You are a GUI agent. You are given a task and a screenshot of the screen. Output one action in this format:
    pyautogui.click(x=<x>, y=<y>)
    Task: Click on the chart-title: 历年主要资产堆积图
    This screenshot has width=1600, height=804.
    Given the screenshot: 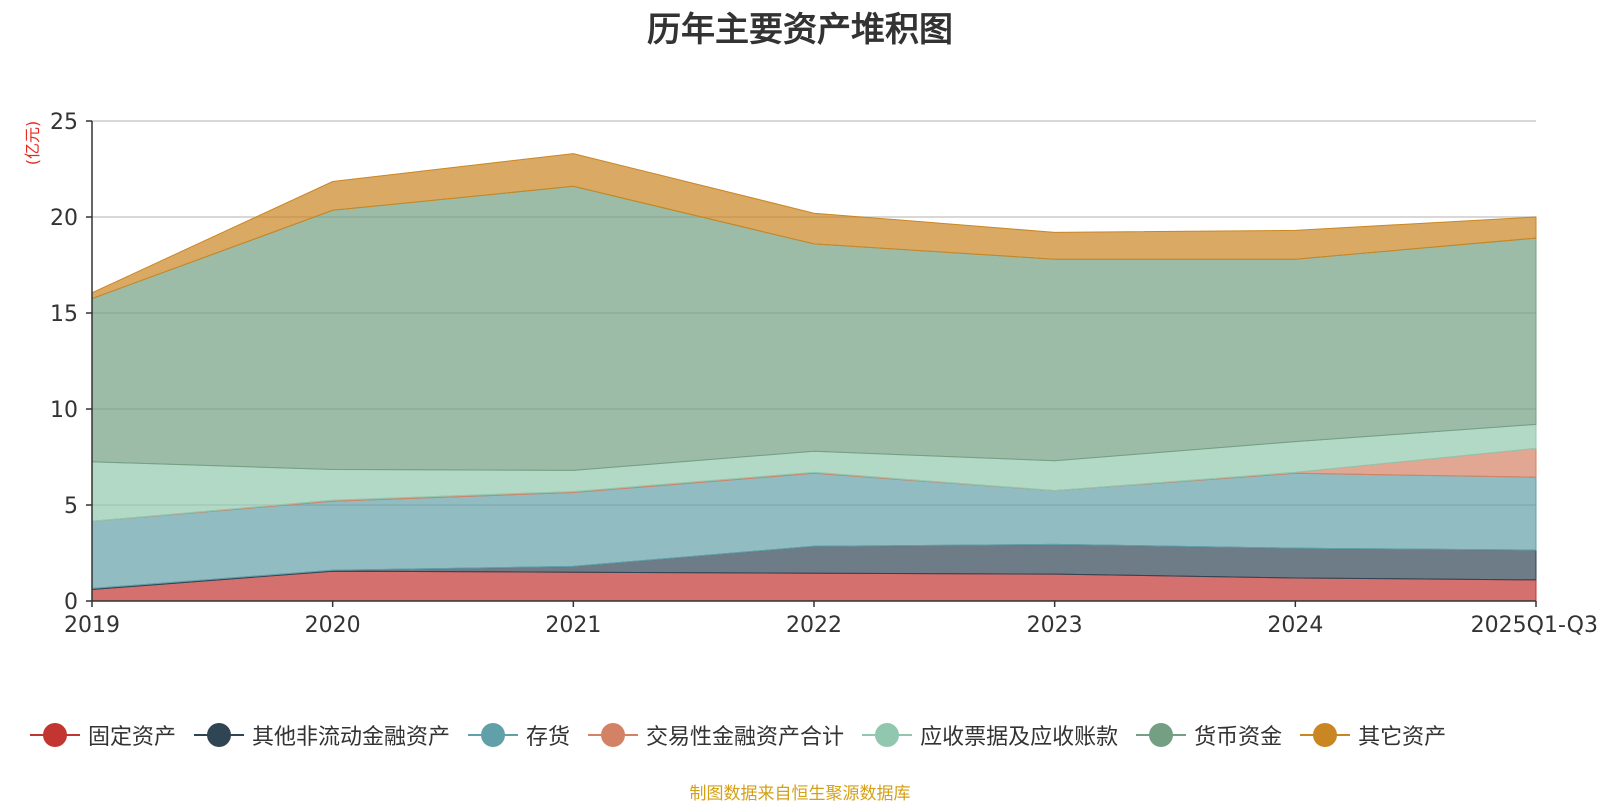 What is the action you would take?
    pyautogui.click(x=800, y=30)
    